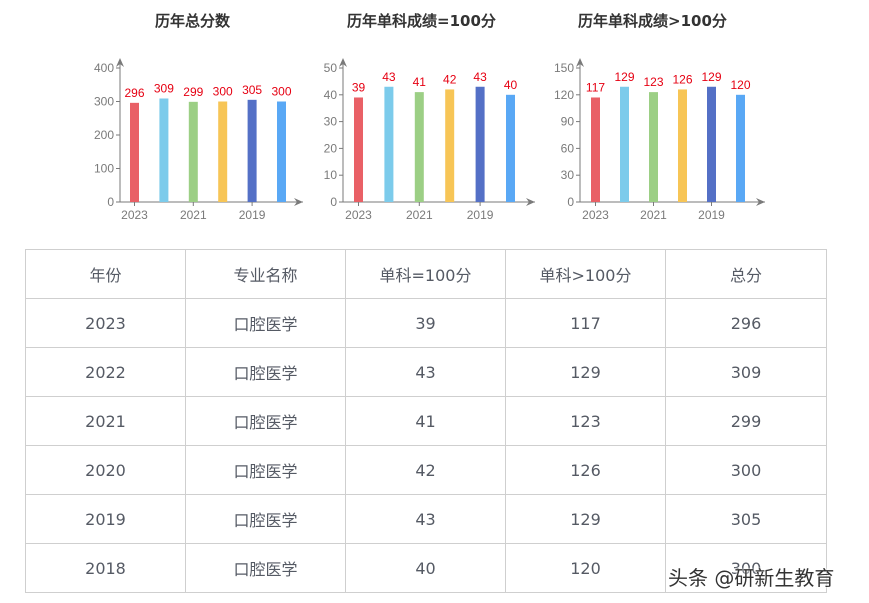 This screenshot has height=603, width=869. I want to click on header-total: 总分, so click(746, 274).